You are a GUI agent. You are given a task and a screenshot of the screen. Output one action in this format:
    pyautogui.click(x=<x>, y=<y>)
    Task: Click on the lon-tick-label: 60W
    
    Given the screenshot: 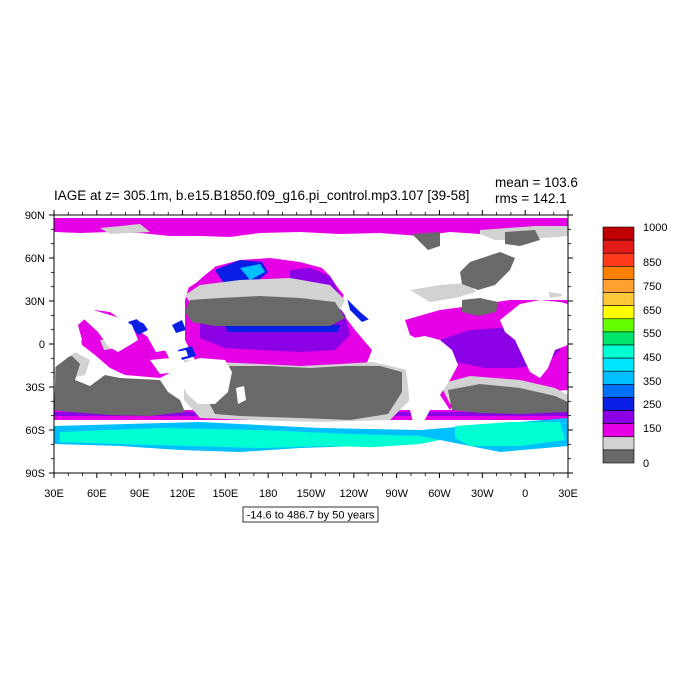 What is the action you would take?
    pyautogui.click(x=439, y=494)
    